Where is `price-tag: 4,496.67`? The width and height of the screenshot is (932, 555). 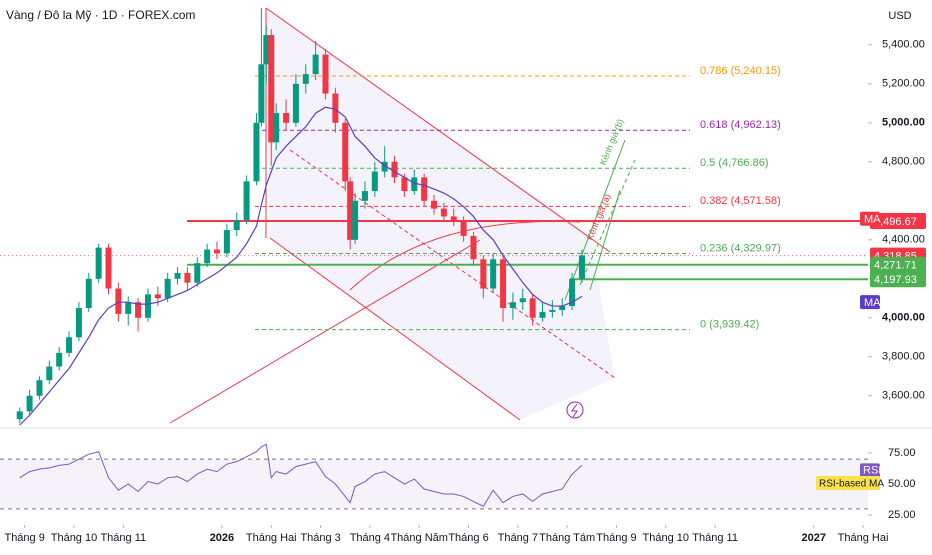
price-tag: 4,496.67 is located at coordinates (898, 220).